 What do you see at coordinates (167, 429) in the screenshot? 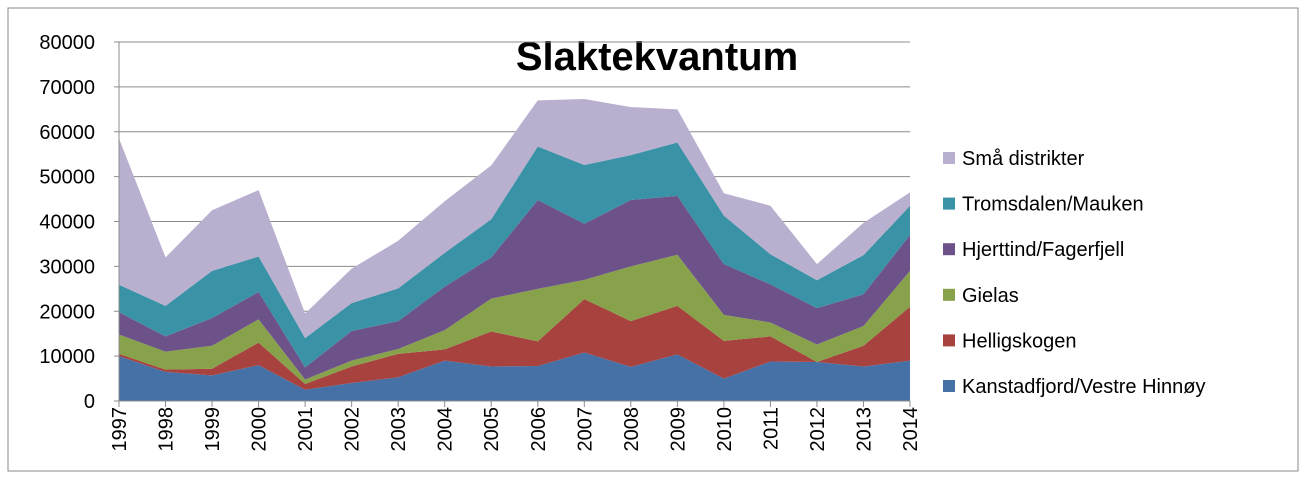
I see `x-tick-label: 1998` at bounding box center [167, 429].